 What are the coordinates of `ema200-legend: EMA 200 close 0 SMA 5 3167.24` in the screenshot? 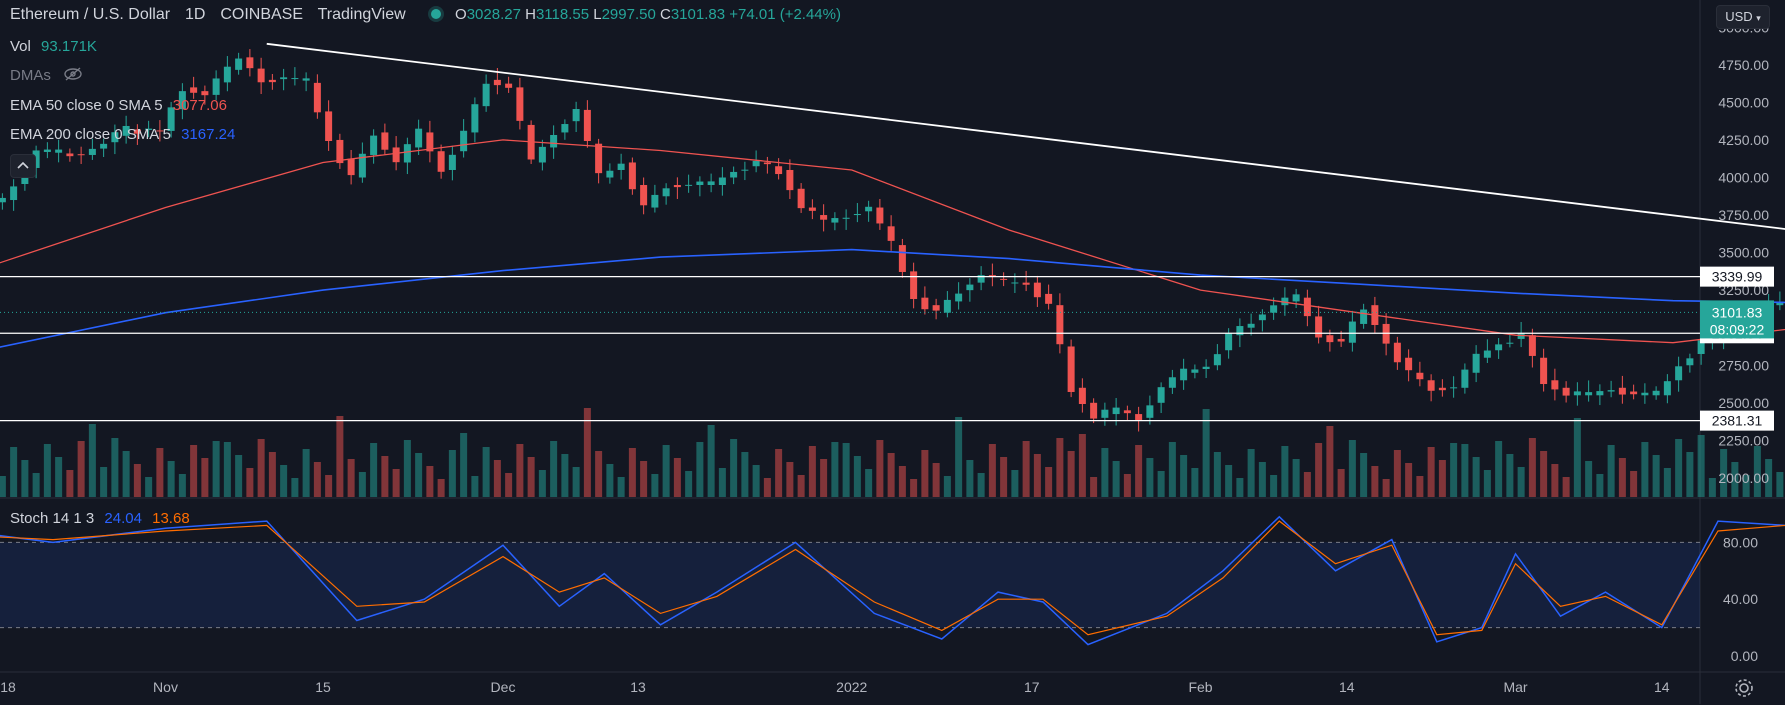 It's located at (122, 134).